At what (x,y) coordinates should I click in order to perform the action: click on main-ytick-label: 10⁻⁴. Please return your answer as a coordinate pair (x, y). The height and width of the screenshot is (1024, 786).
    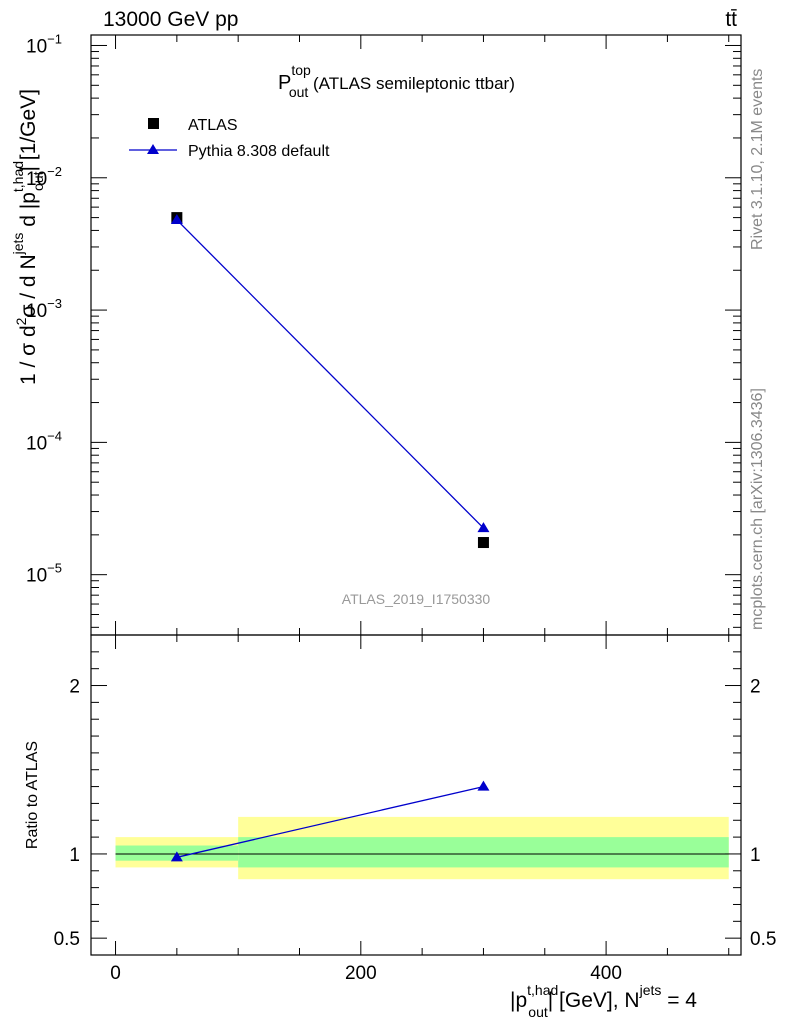
    Looking at the image, I should click on (44, 441).